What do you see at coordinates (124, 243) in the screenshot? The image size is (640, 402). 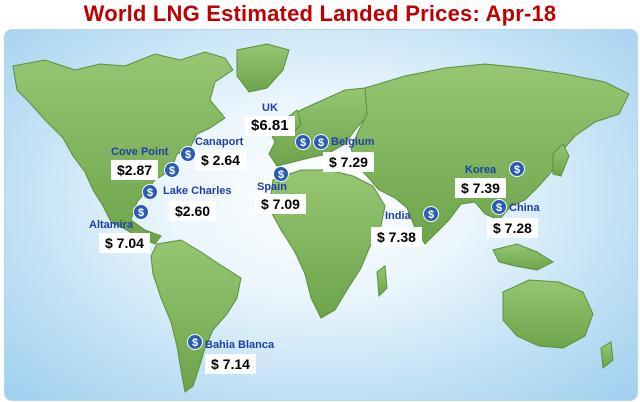 I see `price-altamira: $ 7.04` at bounding box center [124, 243].